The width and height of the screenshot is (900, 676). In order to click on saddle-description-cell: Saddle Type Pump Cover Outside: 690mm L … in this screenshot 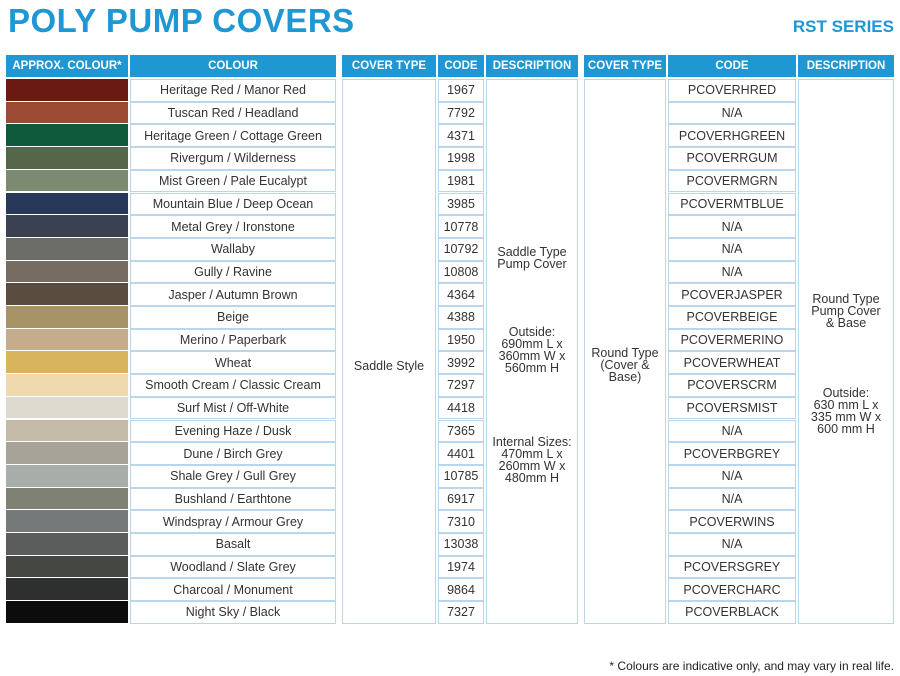, I will do `click(532, 351)`.